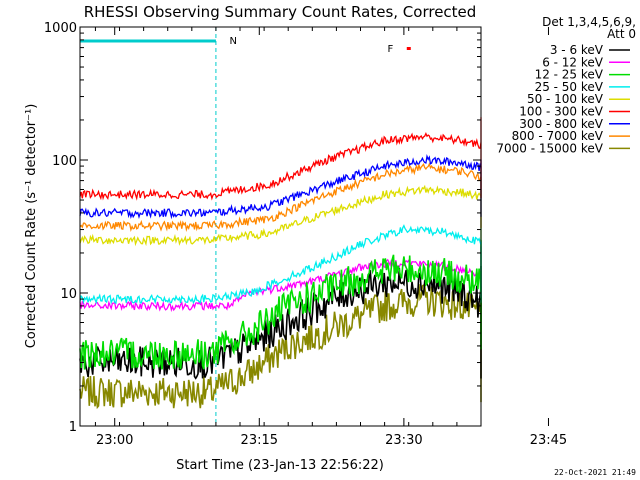  I want to click on y-tick-label-1: 1000, so click(60, 28).